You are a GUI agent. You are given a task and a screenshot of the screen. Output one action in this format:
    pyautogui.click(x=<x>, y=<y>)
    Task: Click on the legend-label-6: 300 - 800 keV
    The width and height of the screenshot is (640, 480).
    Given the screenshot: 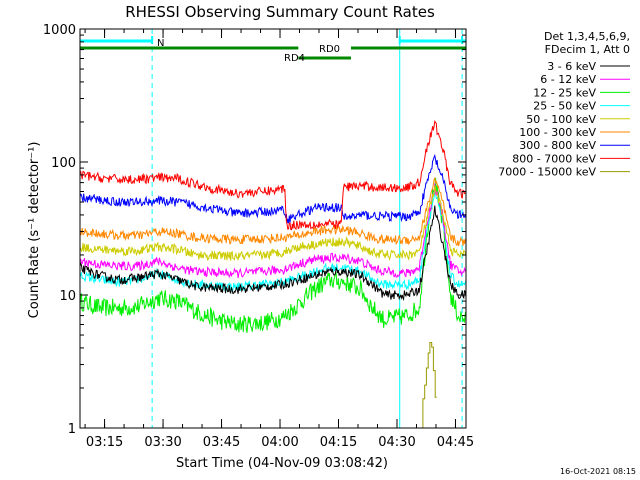 What is the action you would take?
    pyautogui.click(x=557, y=145)
    